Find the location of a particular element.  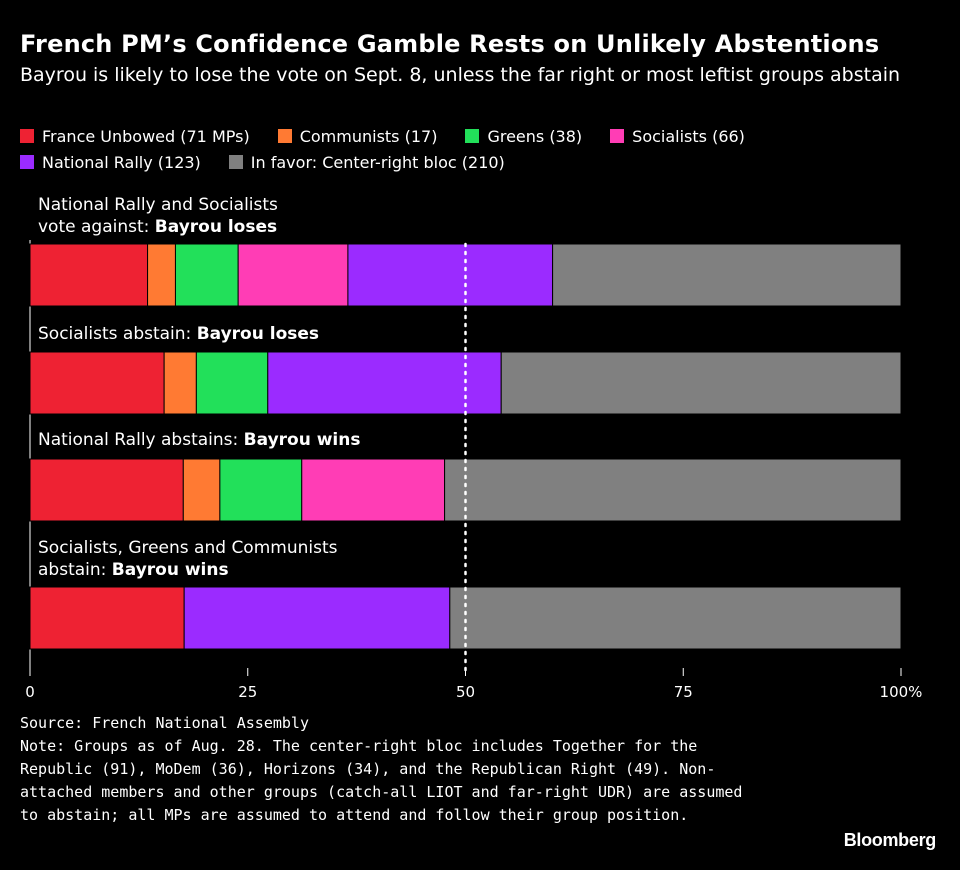

legend-label: France Unbowed (71 MPs) is located at coordinates (146, 136).